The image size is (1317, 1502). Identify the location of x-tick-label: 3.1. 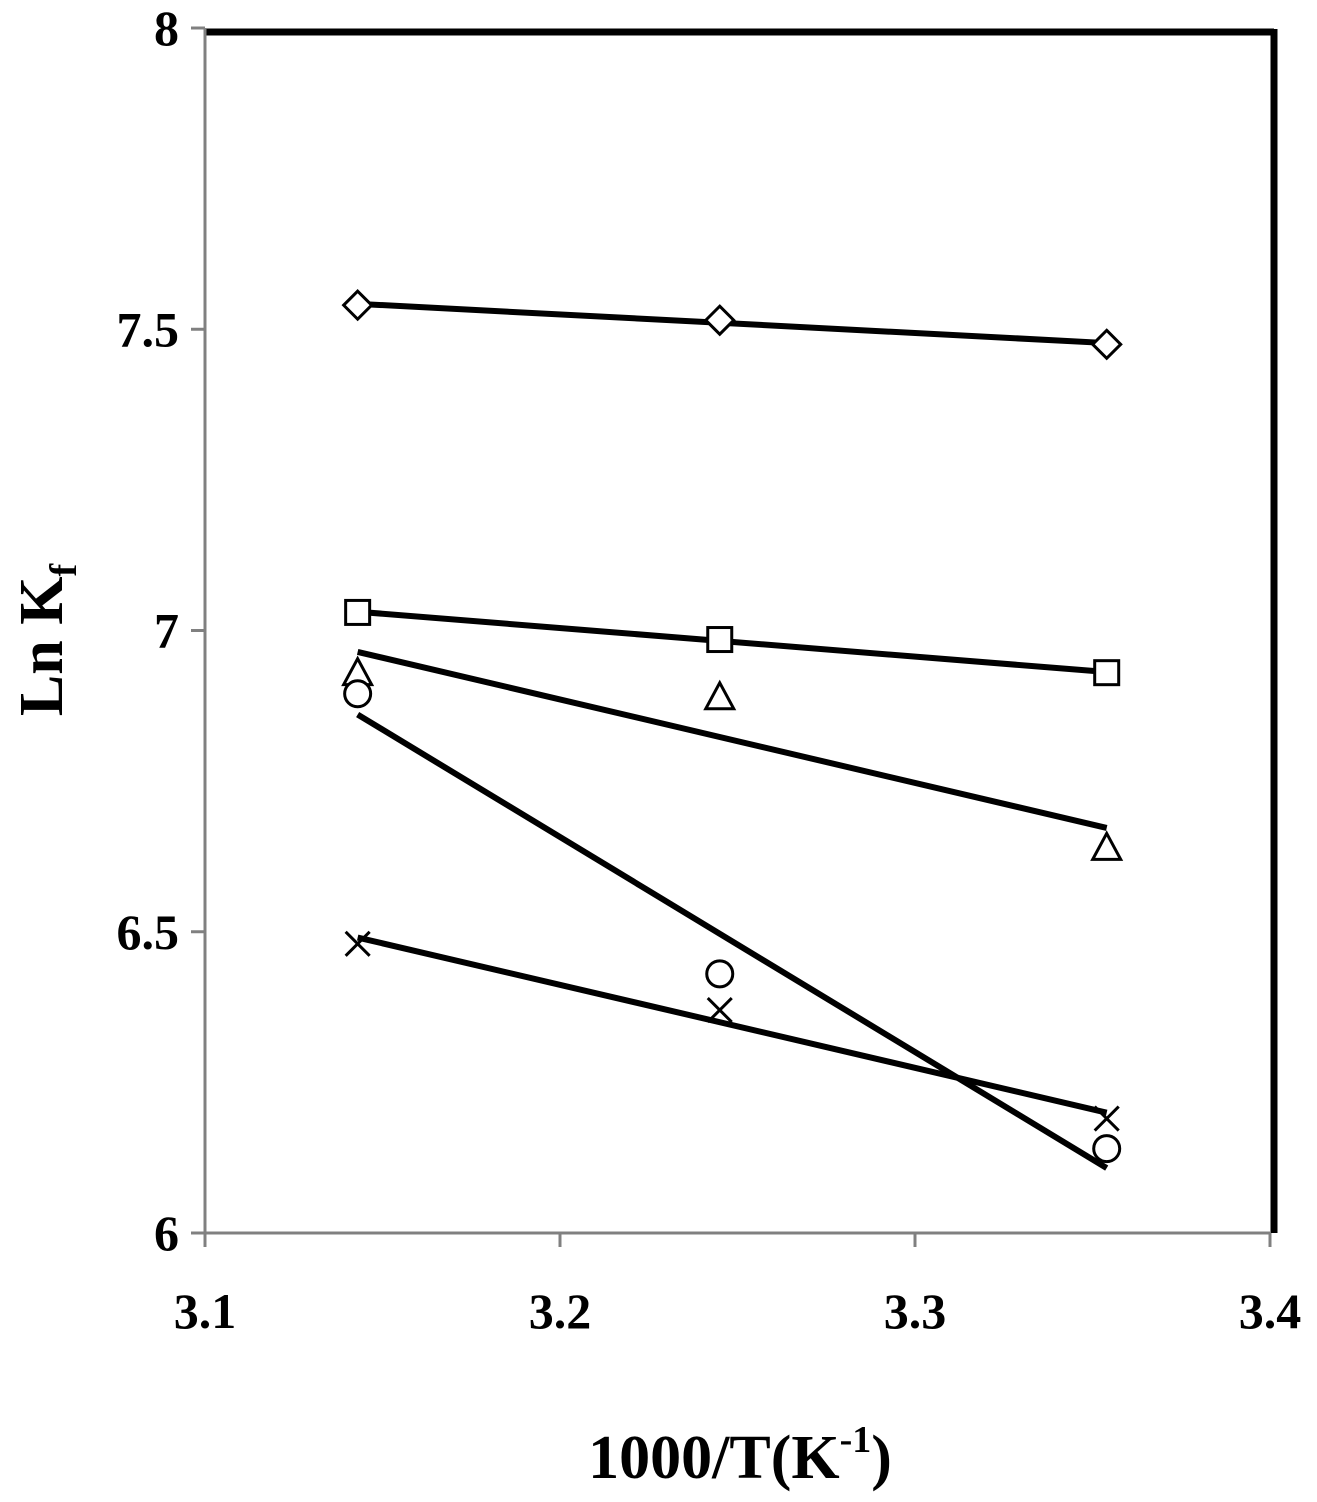
(205, 1311).